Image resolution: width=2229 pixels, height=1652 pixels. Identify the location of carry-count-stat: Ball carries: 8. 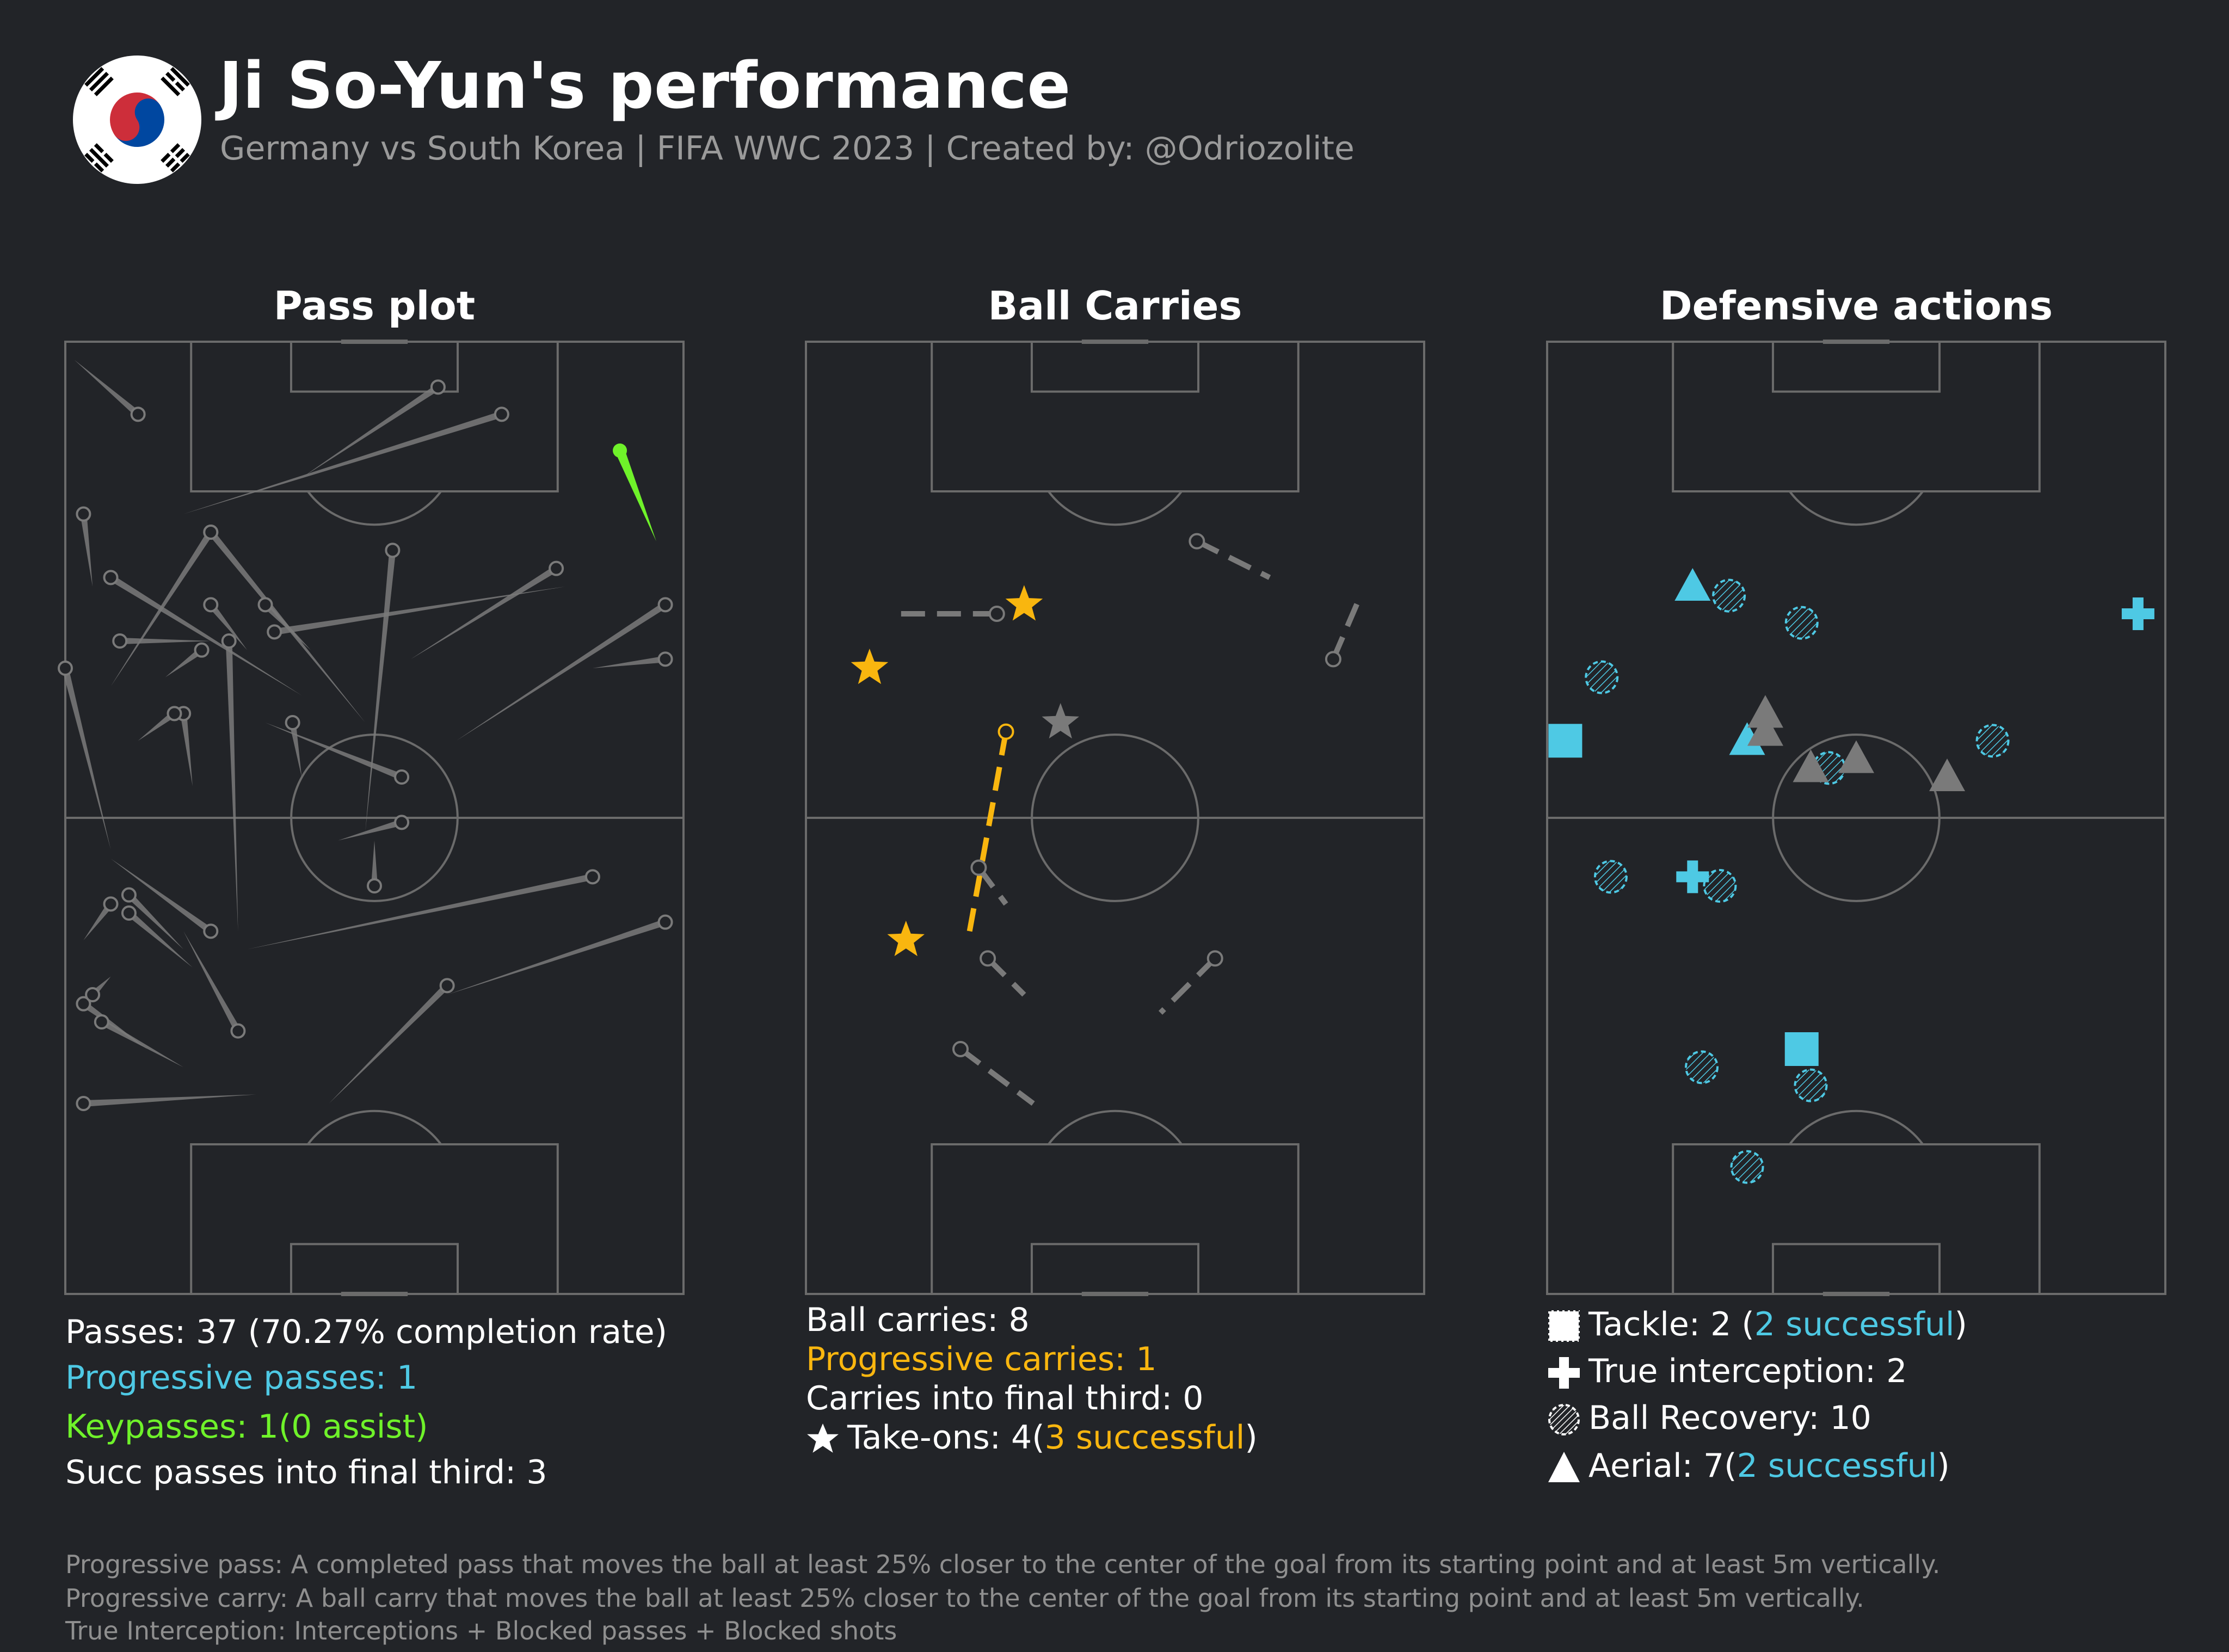
(918, 1320).